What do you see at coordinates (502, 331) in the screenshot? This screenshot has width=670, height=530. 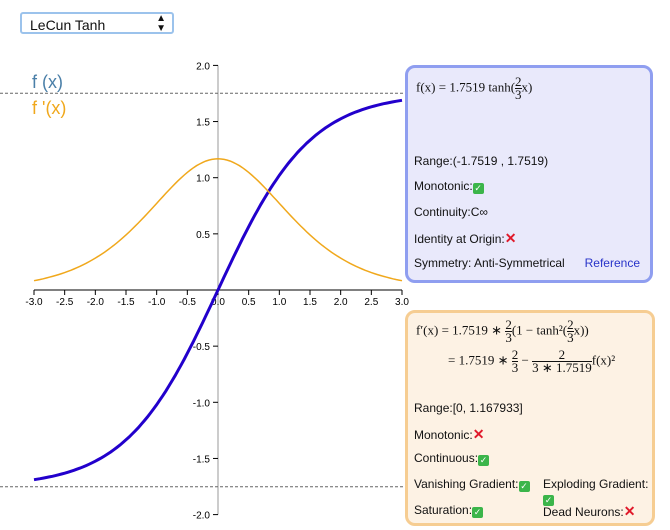 I see `df-formula-line1: f′(x) = 1.7519 ∗ 2 3 (1 − tanh²(2 3 x))` at bounding box center [502, 331].